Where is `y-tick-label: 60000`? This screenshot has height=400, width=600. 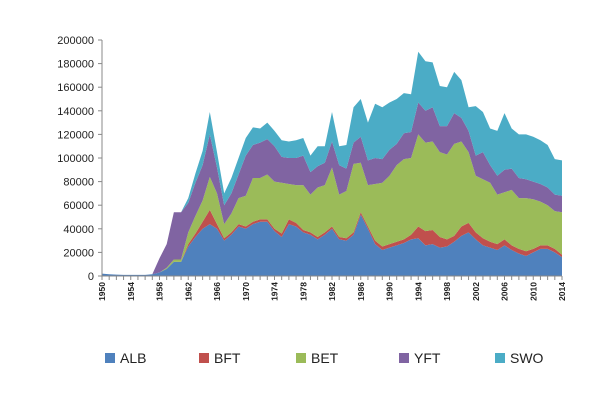
y-tick-label: 60000 is located at coordinates (78, 206).